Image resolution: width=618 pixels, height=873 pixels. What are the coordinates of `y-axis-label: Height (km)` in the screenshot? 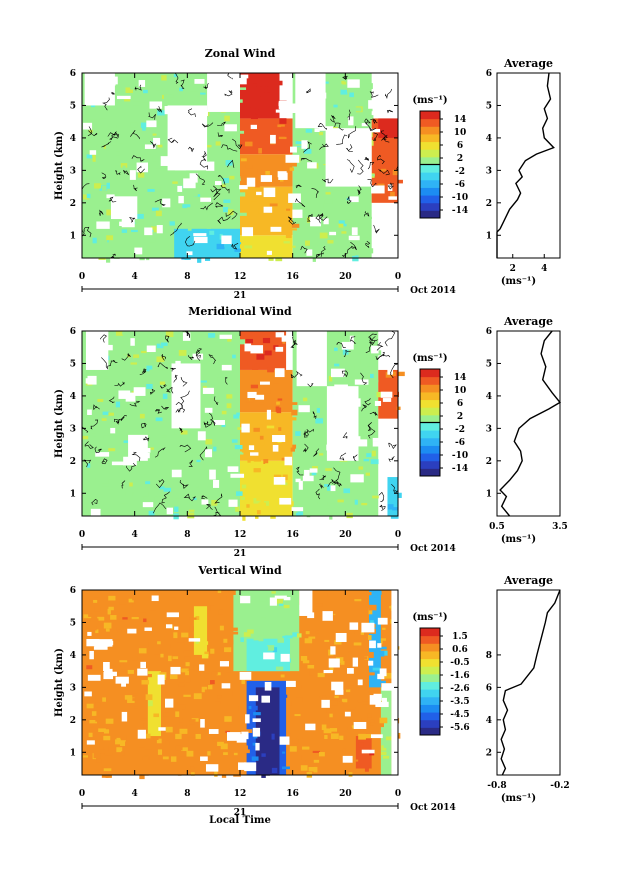 It's located at (59, 423).